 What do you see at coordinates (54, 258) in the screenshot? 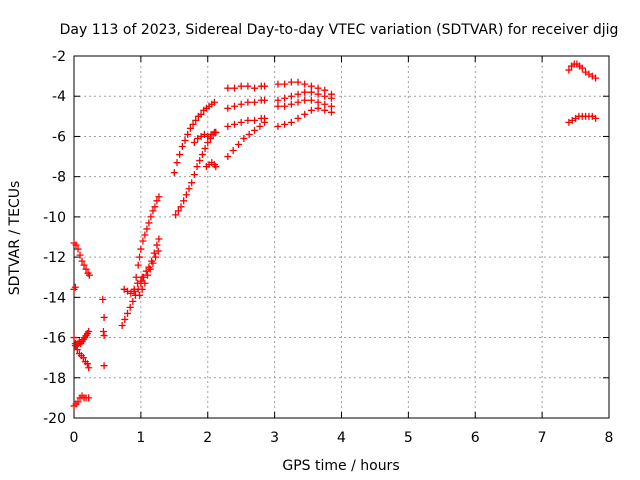
I see `y-tick-label: -12` at bounding box center [54, 258].